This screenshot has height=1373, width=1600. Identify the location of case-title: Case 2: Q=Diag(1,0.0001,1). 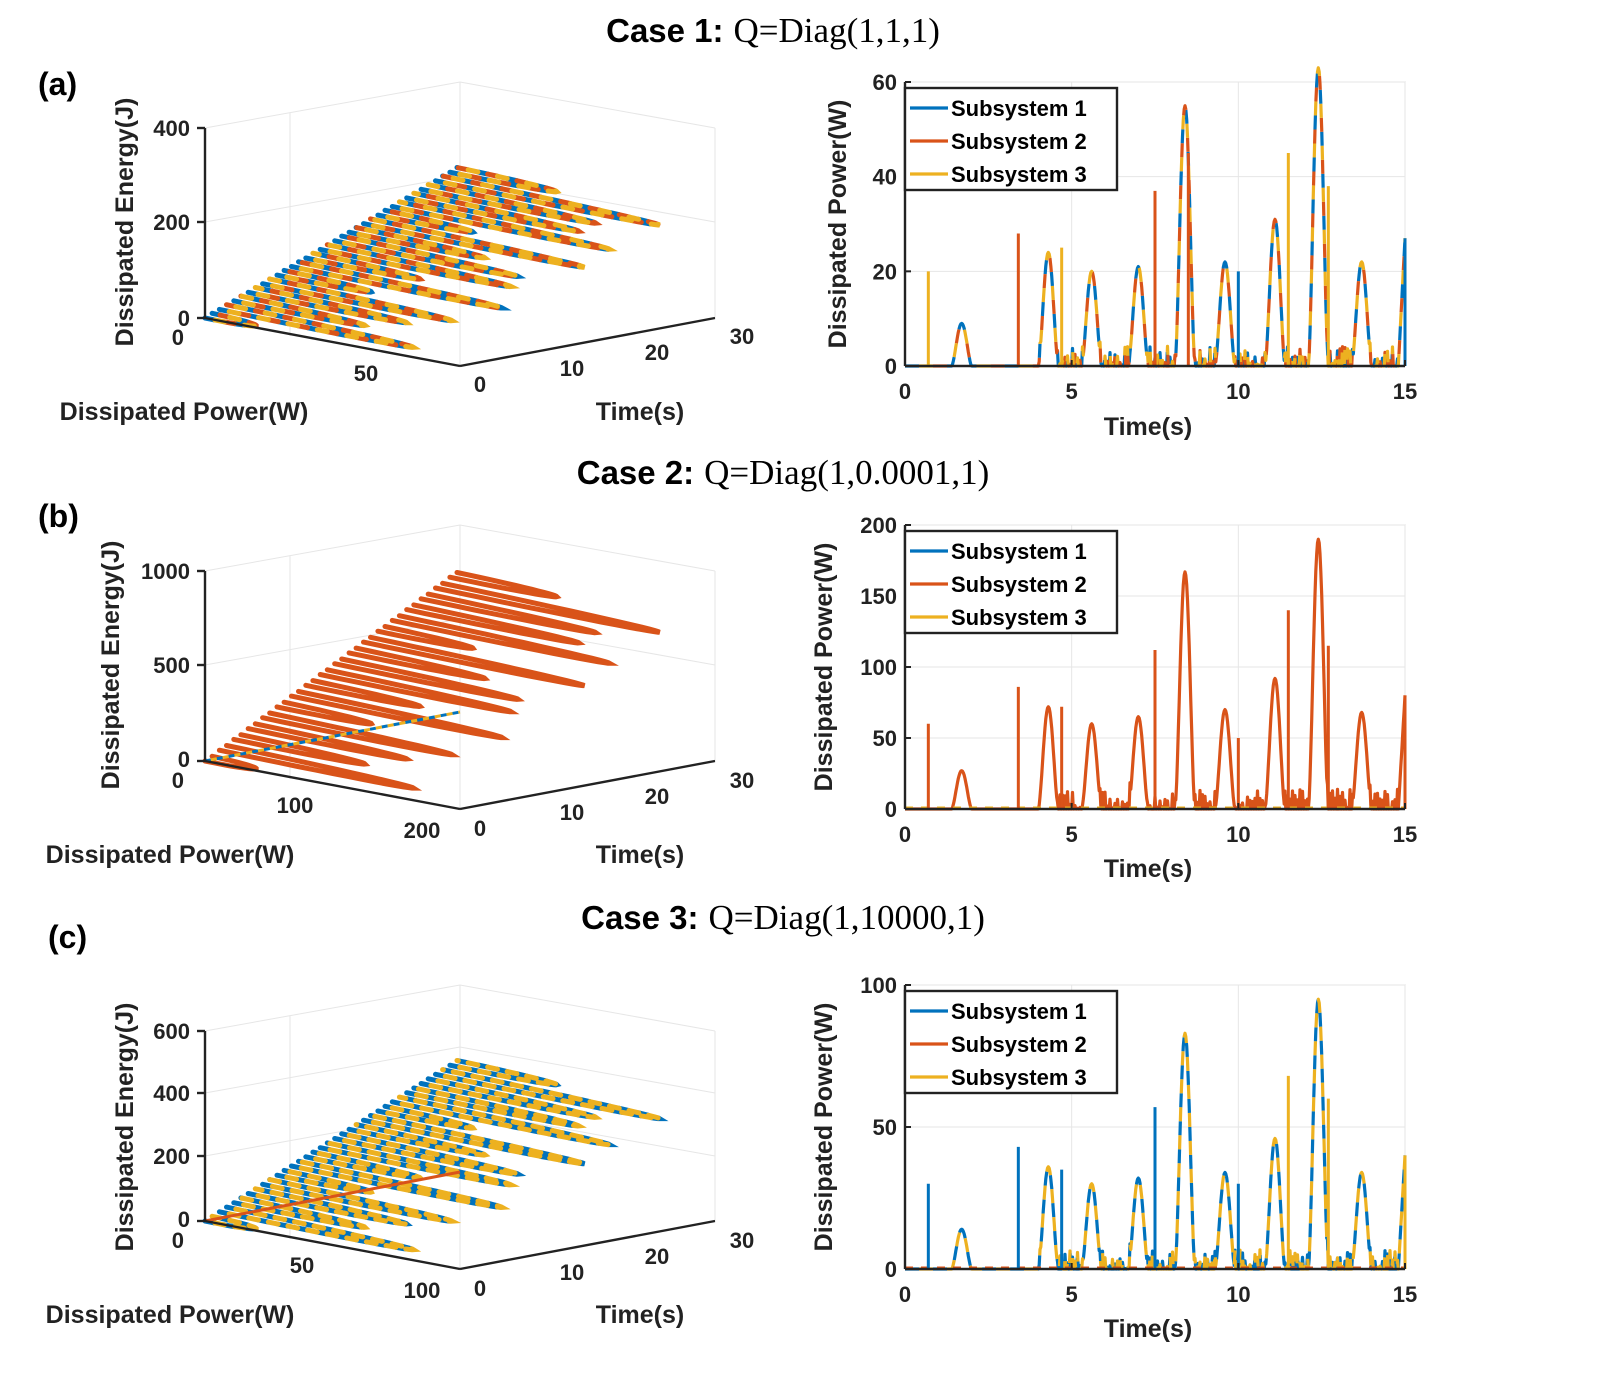
(783, 472).